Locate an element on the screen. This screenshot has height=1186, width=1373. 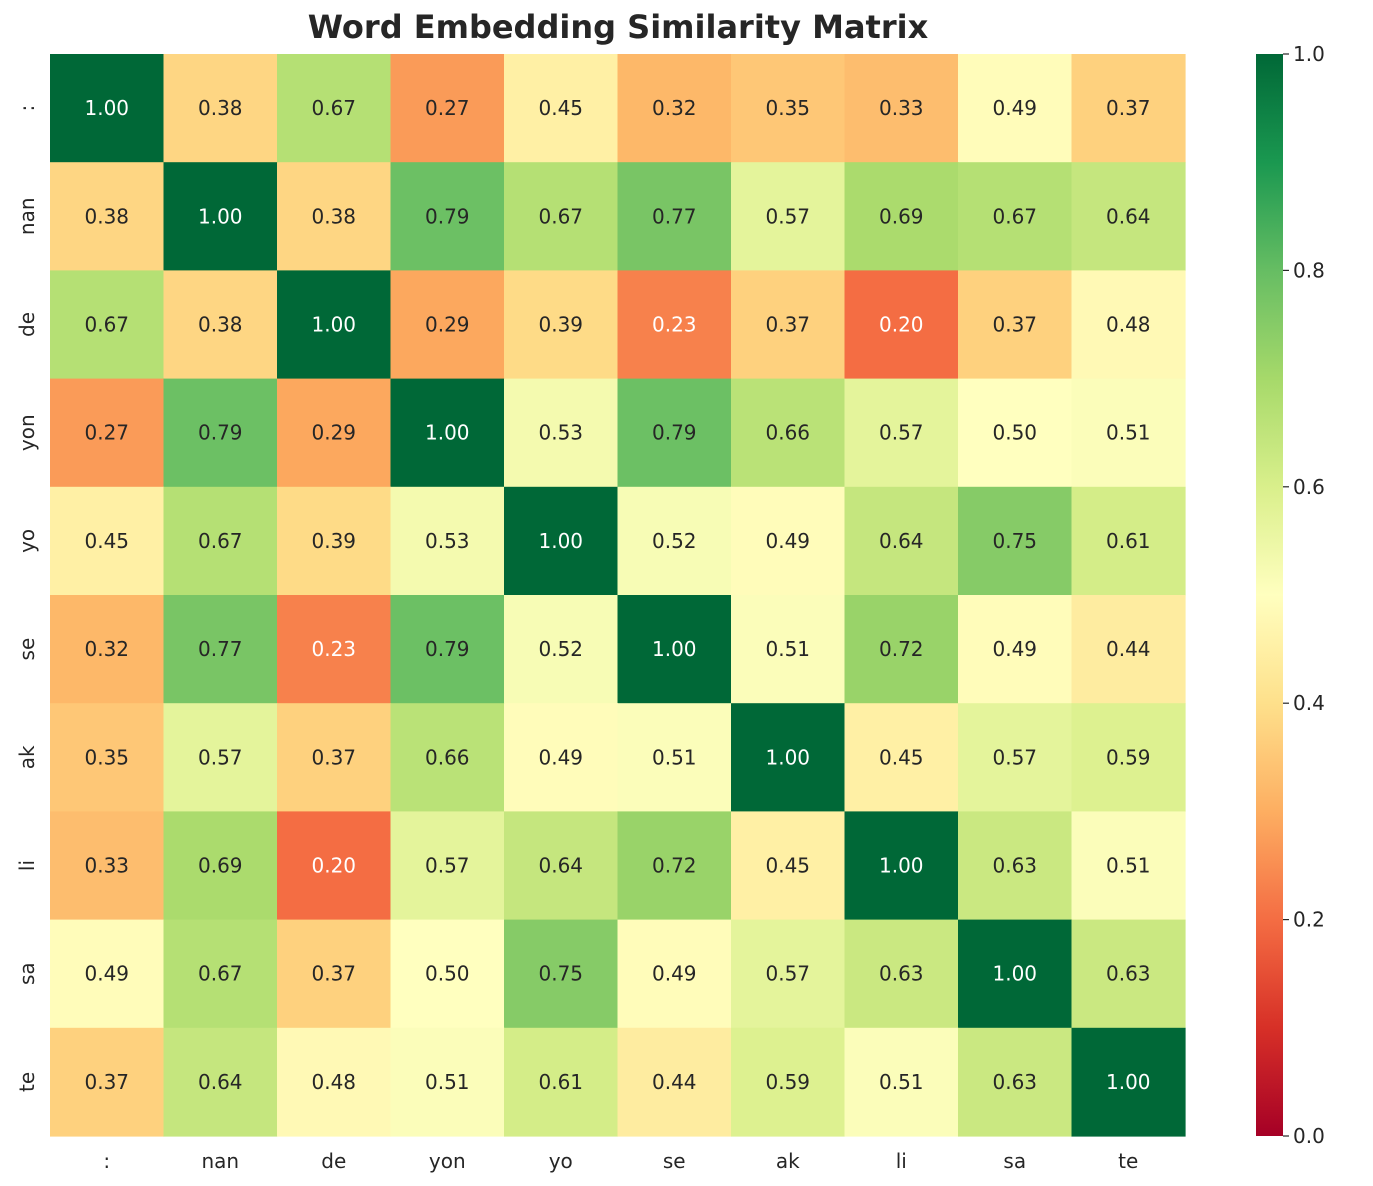
x-tick-label: ak is located at coordinates (788, 1161).